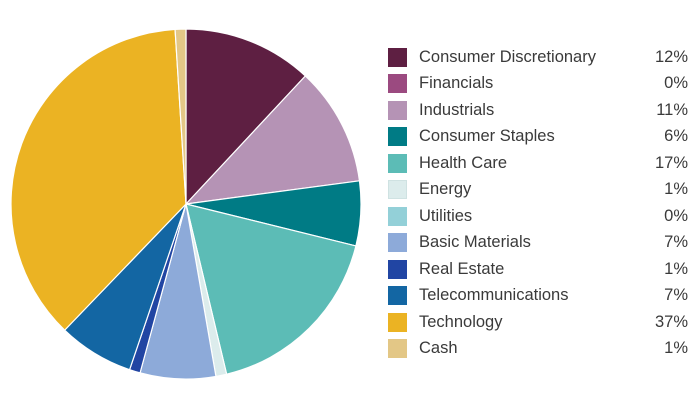 The width and height of the screenshot is (700, 400). I want to click on legend-label: Technology, so click(461, 321).